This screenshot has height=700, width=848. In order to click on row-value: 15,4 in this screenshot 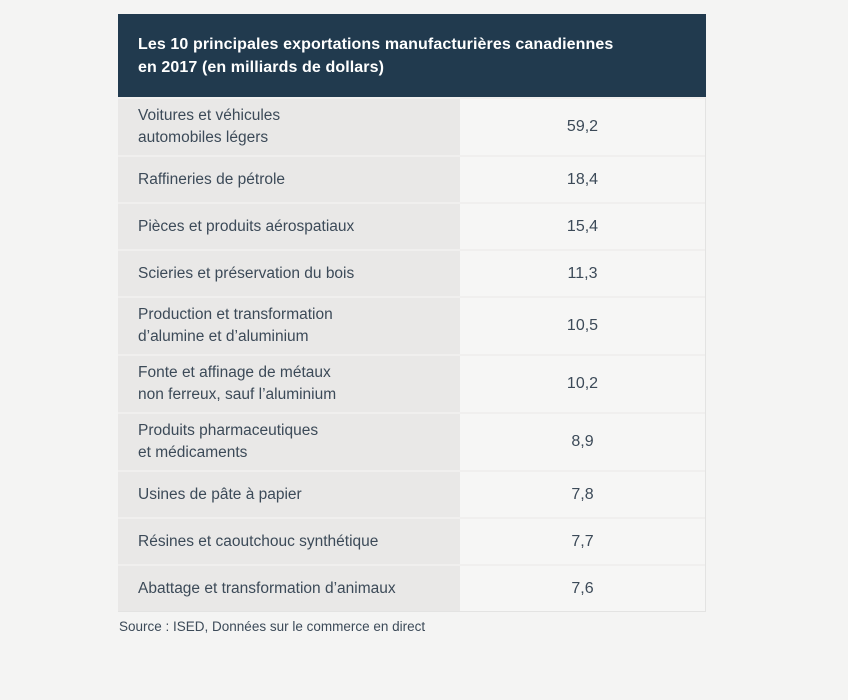, I will do `click(582, 226)`.